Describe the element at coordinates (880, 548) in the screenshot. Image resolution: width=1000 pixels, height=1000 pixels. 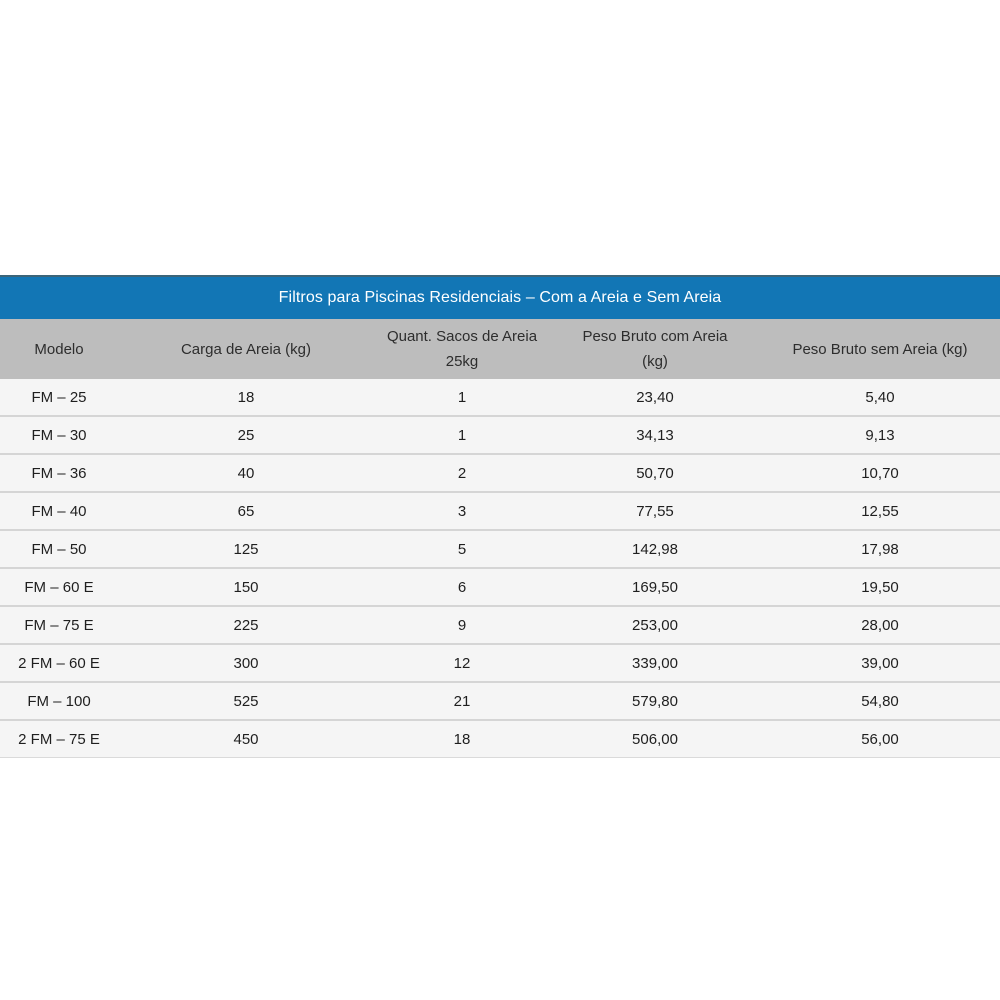
I see `table-cell: 17,98` at that location.